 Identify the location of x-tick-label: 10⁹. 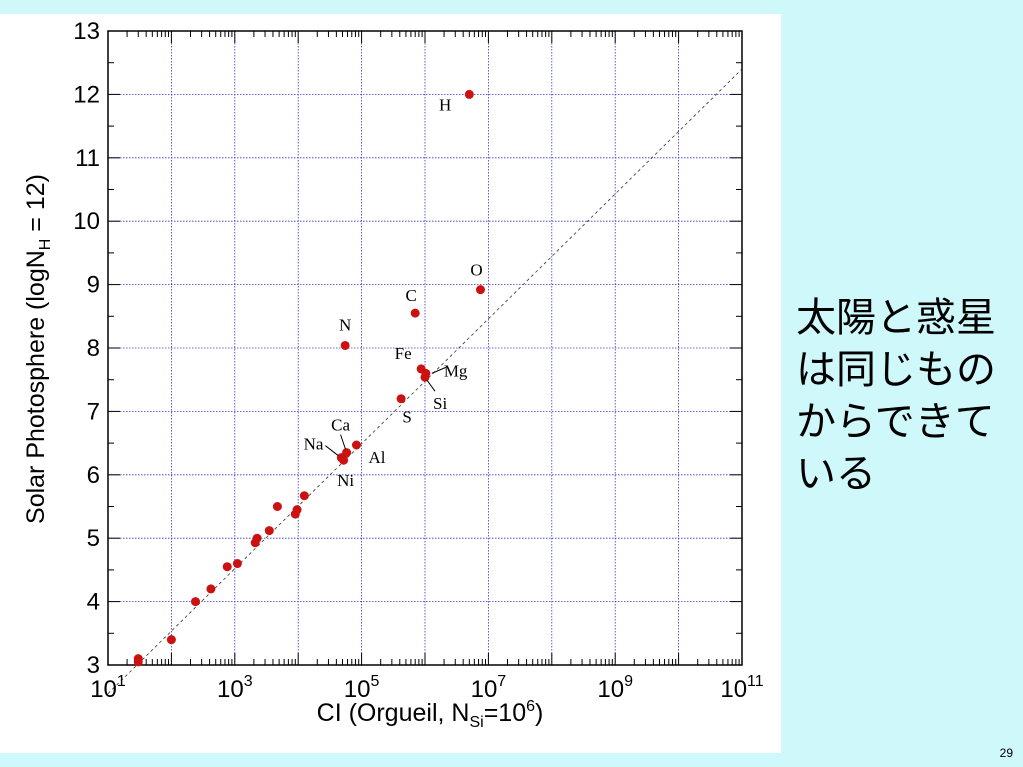
(615, 688).